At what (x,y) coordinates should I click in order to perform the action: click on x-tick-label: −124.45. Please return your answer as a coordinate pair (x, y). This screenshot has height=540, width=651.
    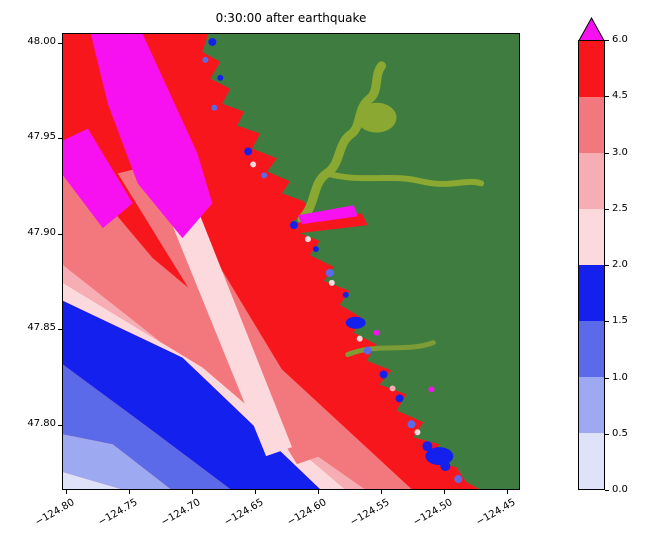
    Looking at the image, I should click on (496, 513).